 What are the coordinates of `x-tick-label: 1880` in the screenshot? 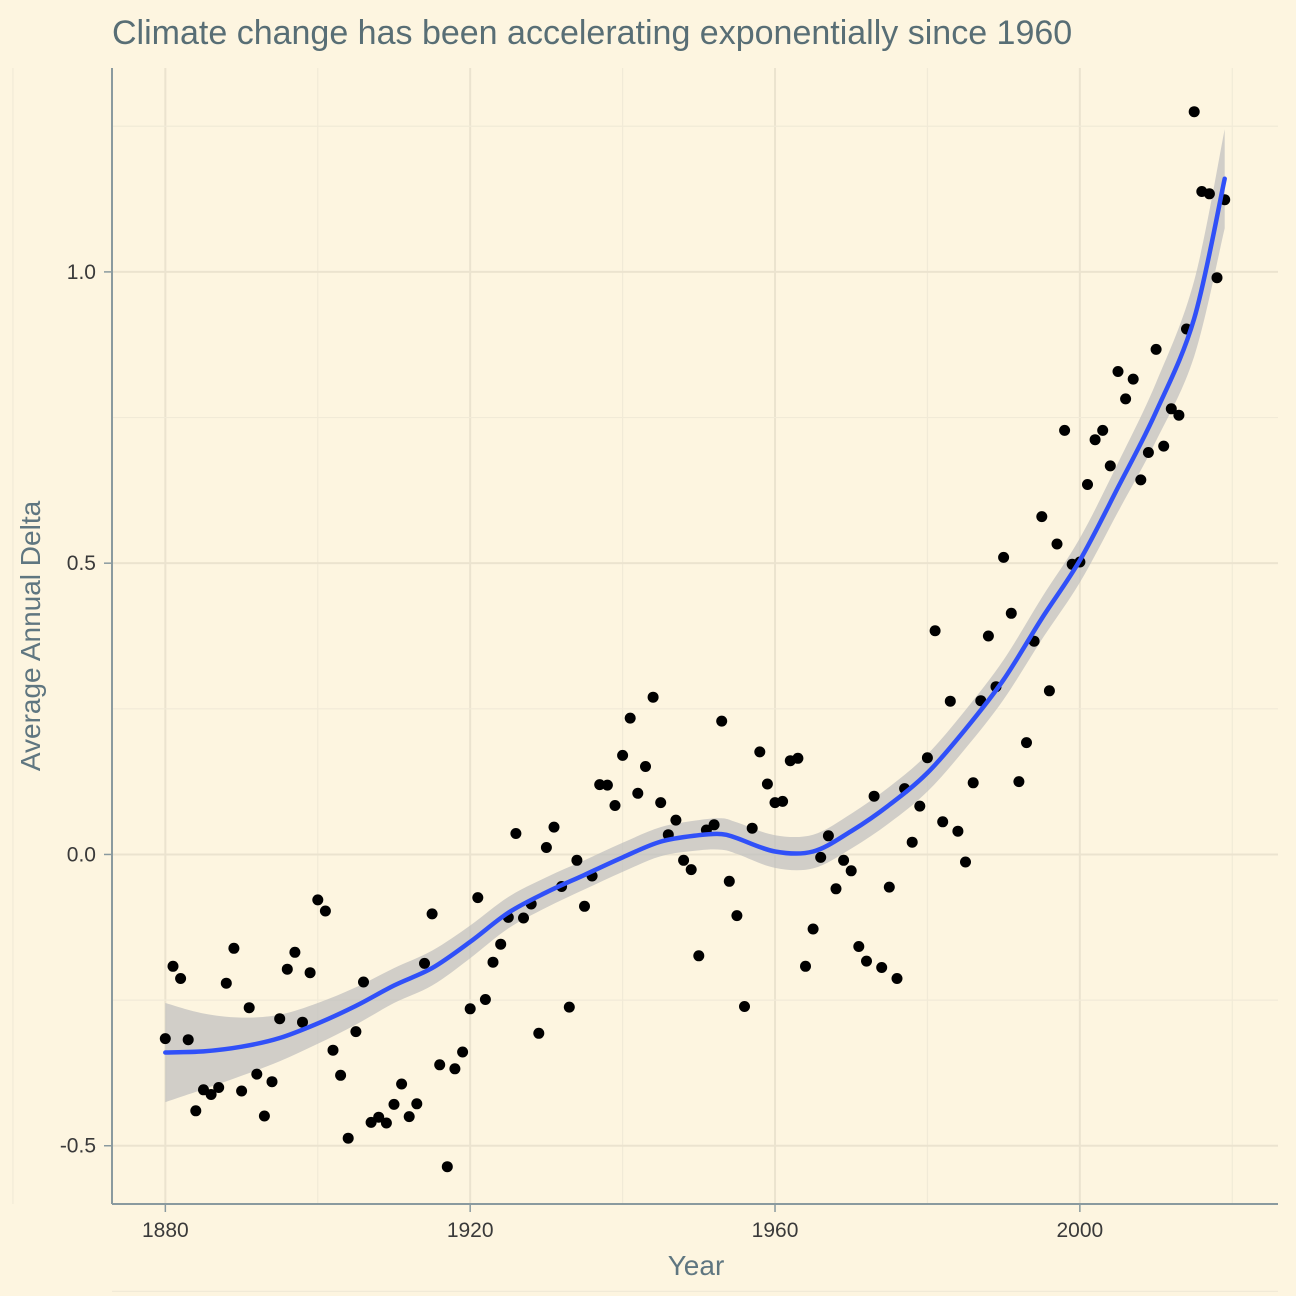 It's located at (165, 1230).